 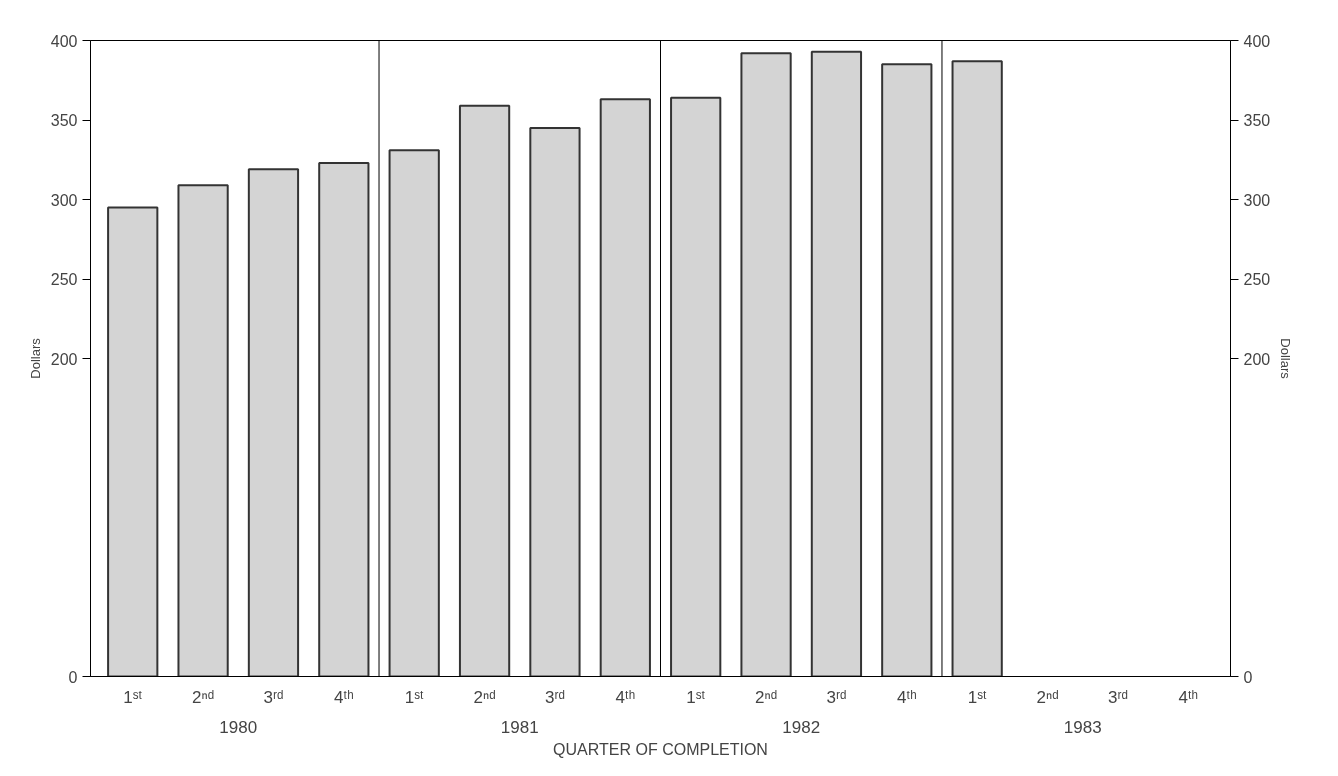 What do you see at coordinates (73, 677) in the screenshot?
I see `y-tick-label: 0` at bounding box center [73, 677].